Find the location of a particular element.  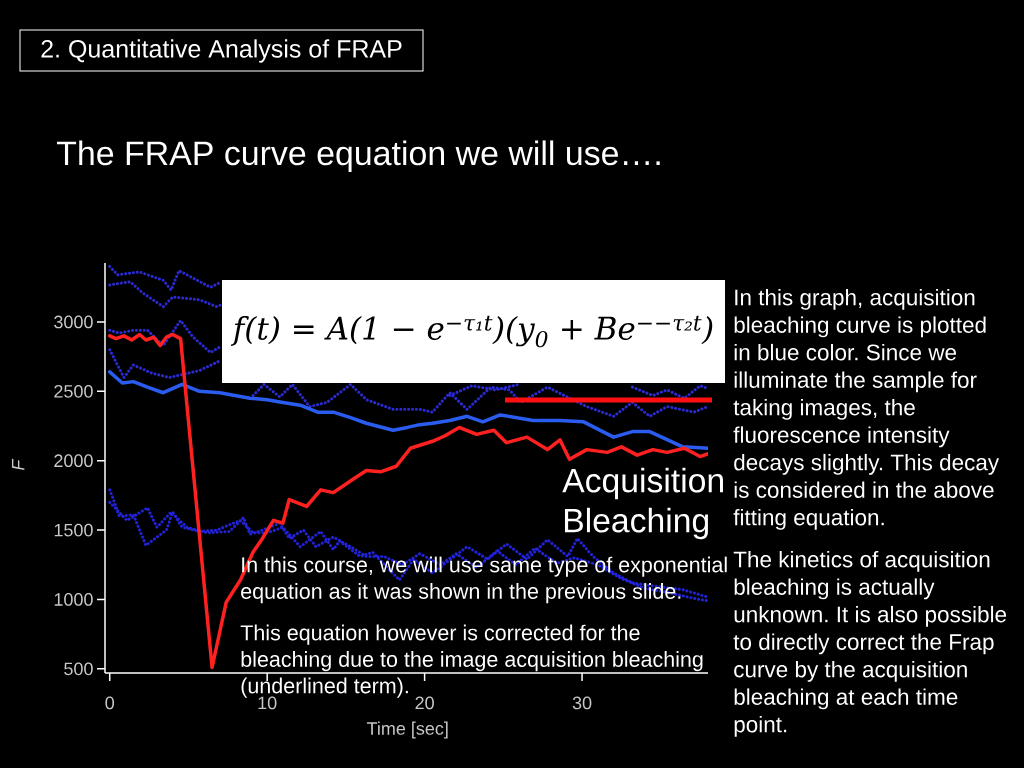

x-tick-label: 30 is located at coordinates (582, 703).